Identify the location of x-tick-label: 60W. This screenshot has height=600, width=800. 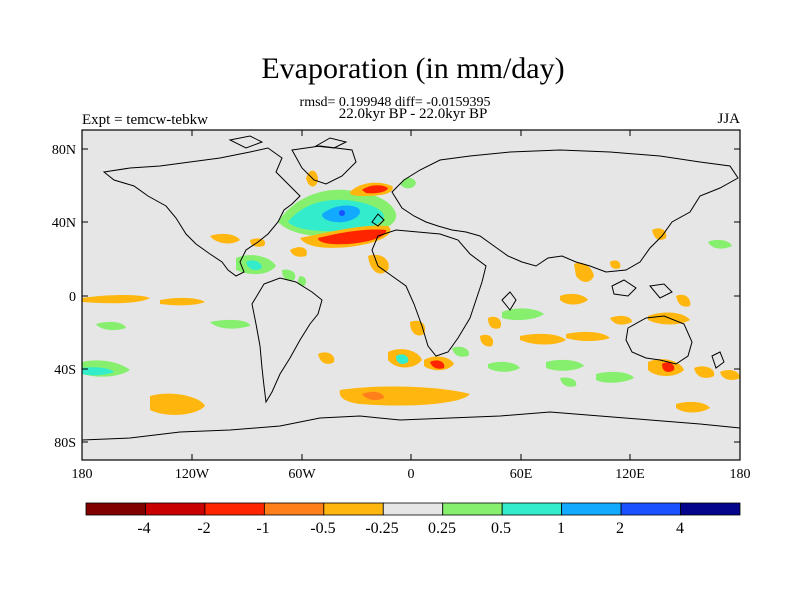
(302, 474).